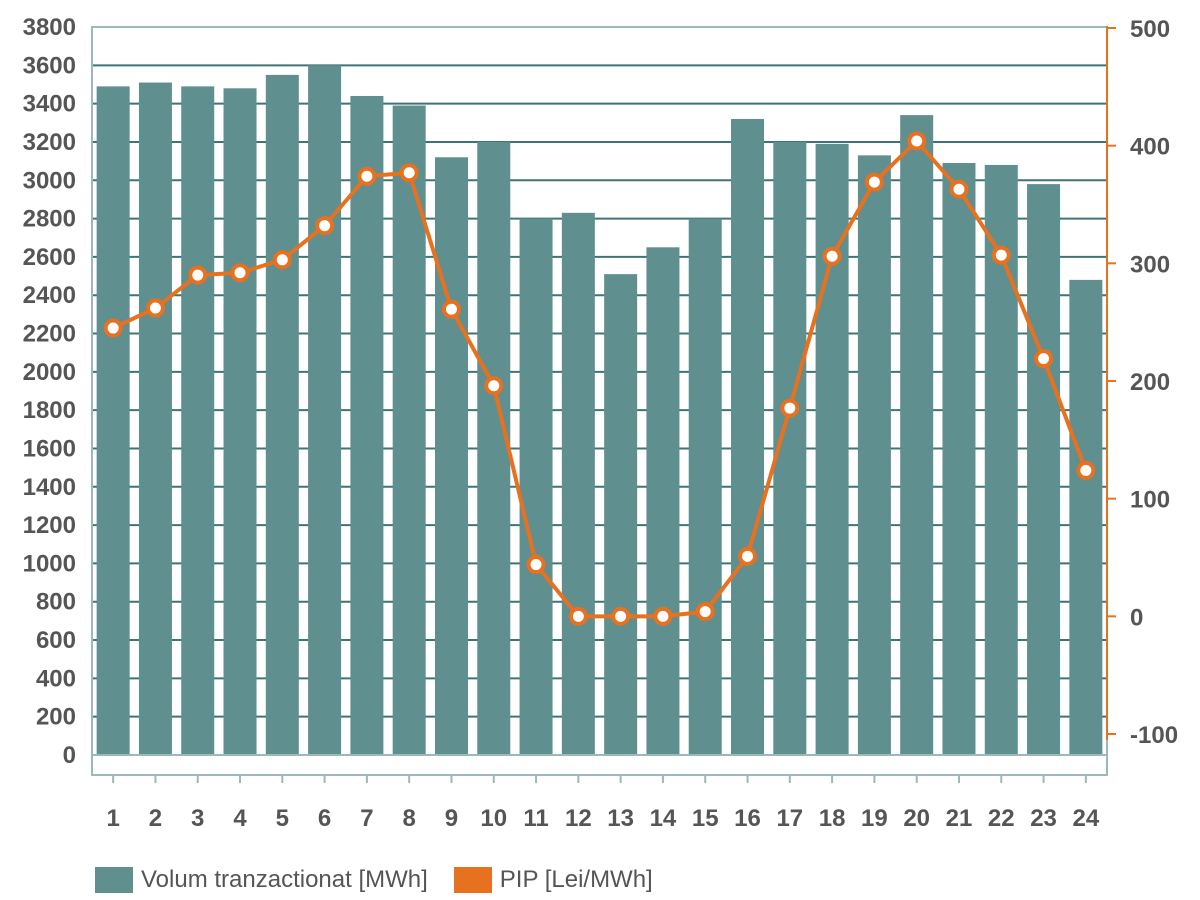 This screenshot has width=1200, height=900. I want to click on x-tick-label: 18, so click(832, 818).